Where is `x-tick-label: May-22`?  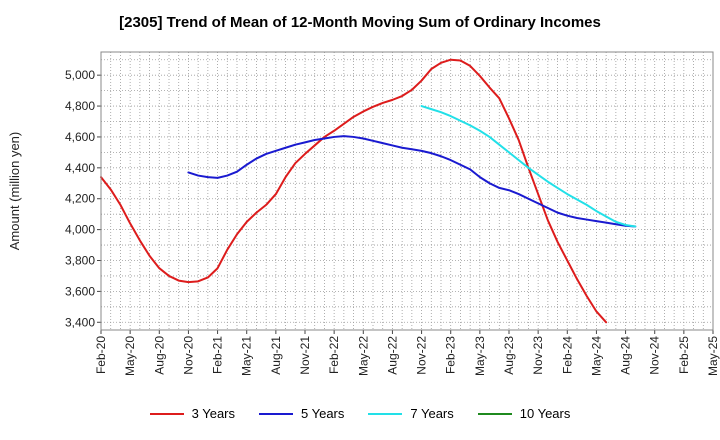
x-tick-label: May-22 is located at coordinates (363, 356).